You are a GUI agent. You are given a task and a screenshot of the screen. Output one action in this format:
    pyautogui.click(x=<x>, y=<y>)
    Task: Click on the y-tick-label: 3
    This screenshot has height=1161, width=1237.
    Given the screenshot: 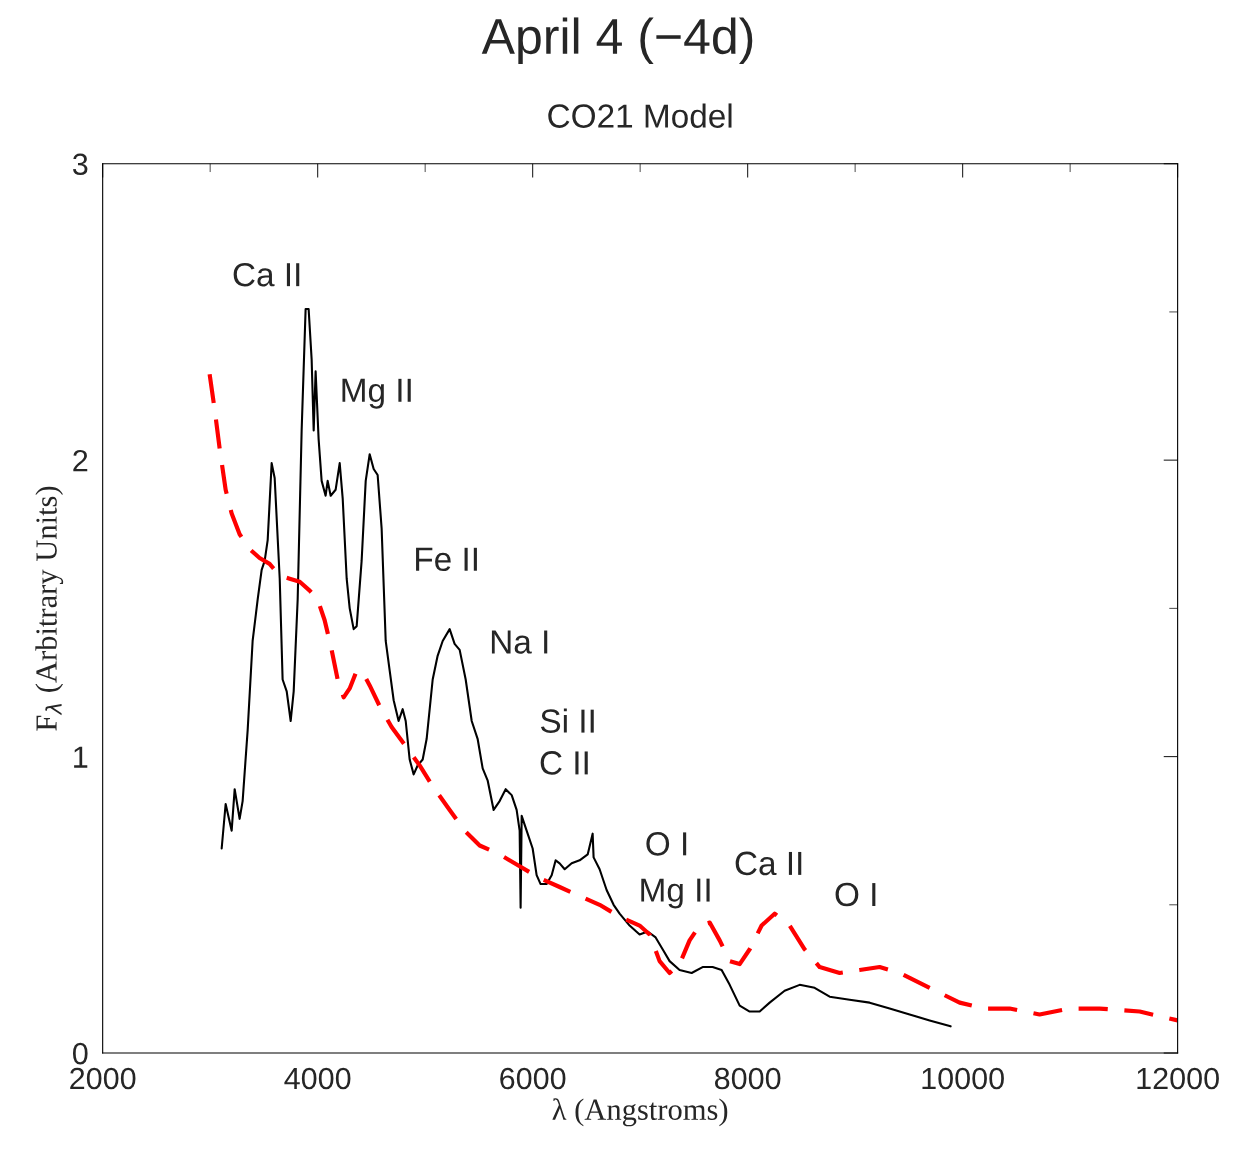 What is the action you would take?
    pyautogui.click(x=80, y=164)
    